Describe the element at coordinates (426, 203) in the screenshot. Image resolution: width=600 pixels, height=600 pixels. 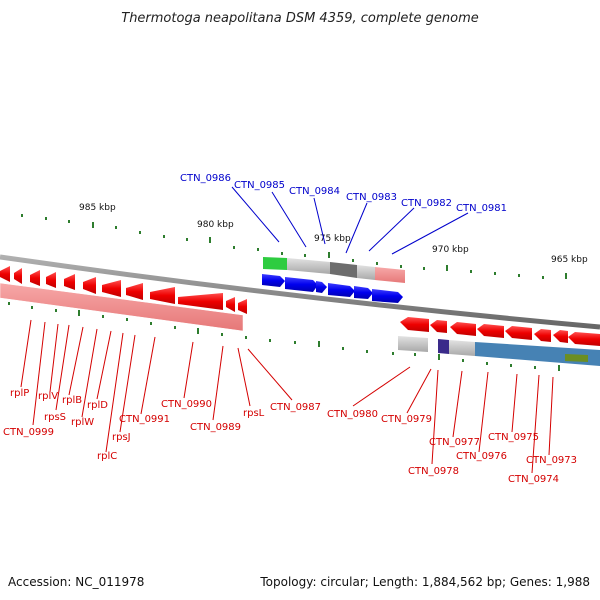
I see `gene-label-ctn0982: CTN_0982` at that location.